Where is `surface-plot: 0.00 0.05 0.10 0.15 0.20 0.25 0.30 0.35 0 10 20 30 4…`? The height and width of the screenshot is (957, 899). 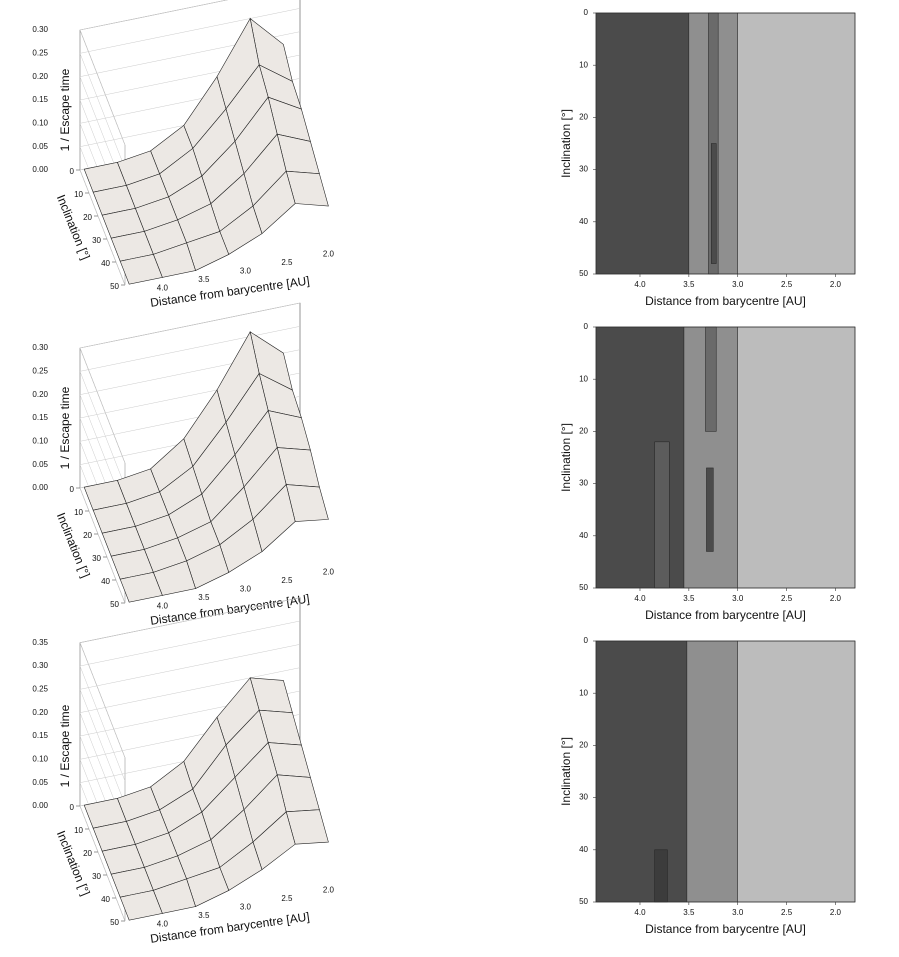 surface-plot: 0.00 0.05 0.10 0.15 0.20 0.25 0.30 0.35 0 10 20 30 4… is located at coordinates (183, 771).